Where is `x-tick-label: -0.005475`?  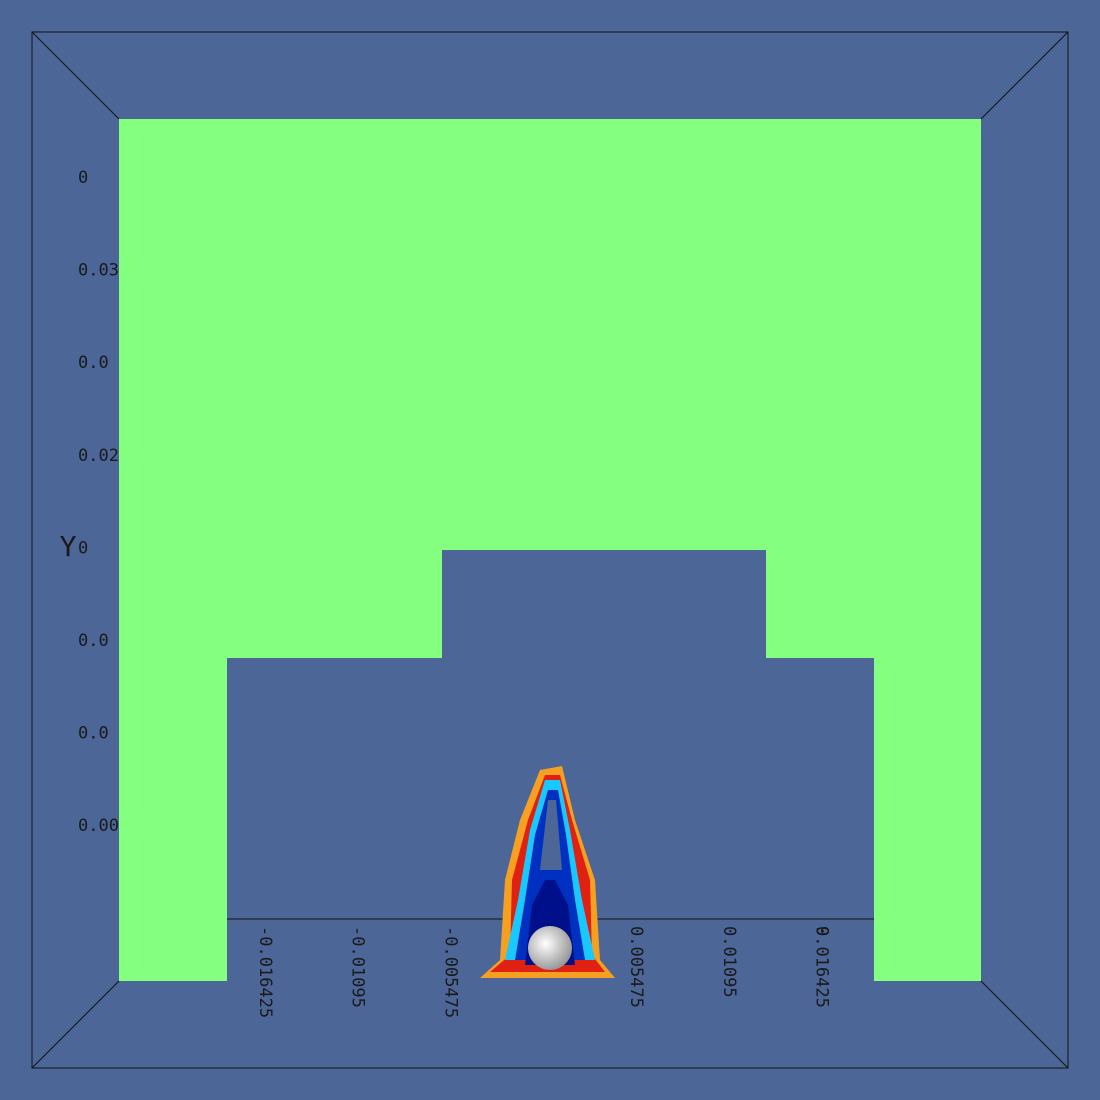
x-tick-label: -0.005475 is located at coordinates (450, 972).